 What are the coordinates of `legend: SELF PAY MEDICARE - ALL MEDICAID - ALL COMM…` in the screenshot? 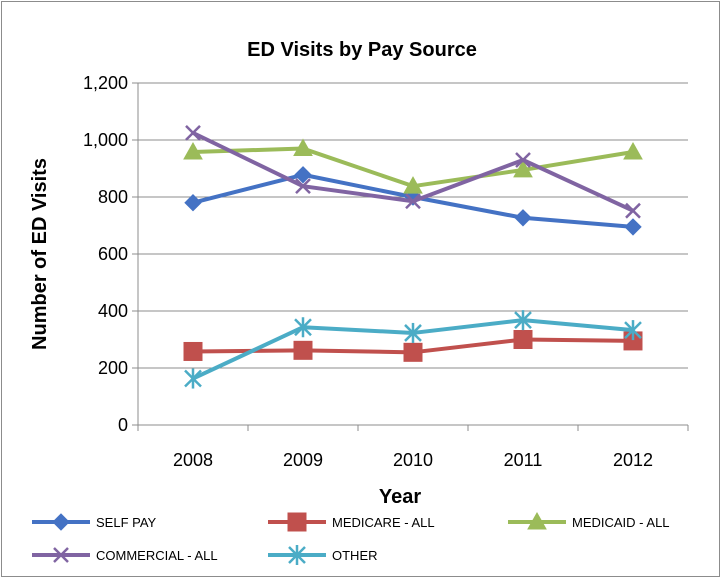 It's located at (351, 538).